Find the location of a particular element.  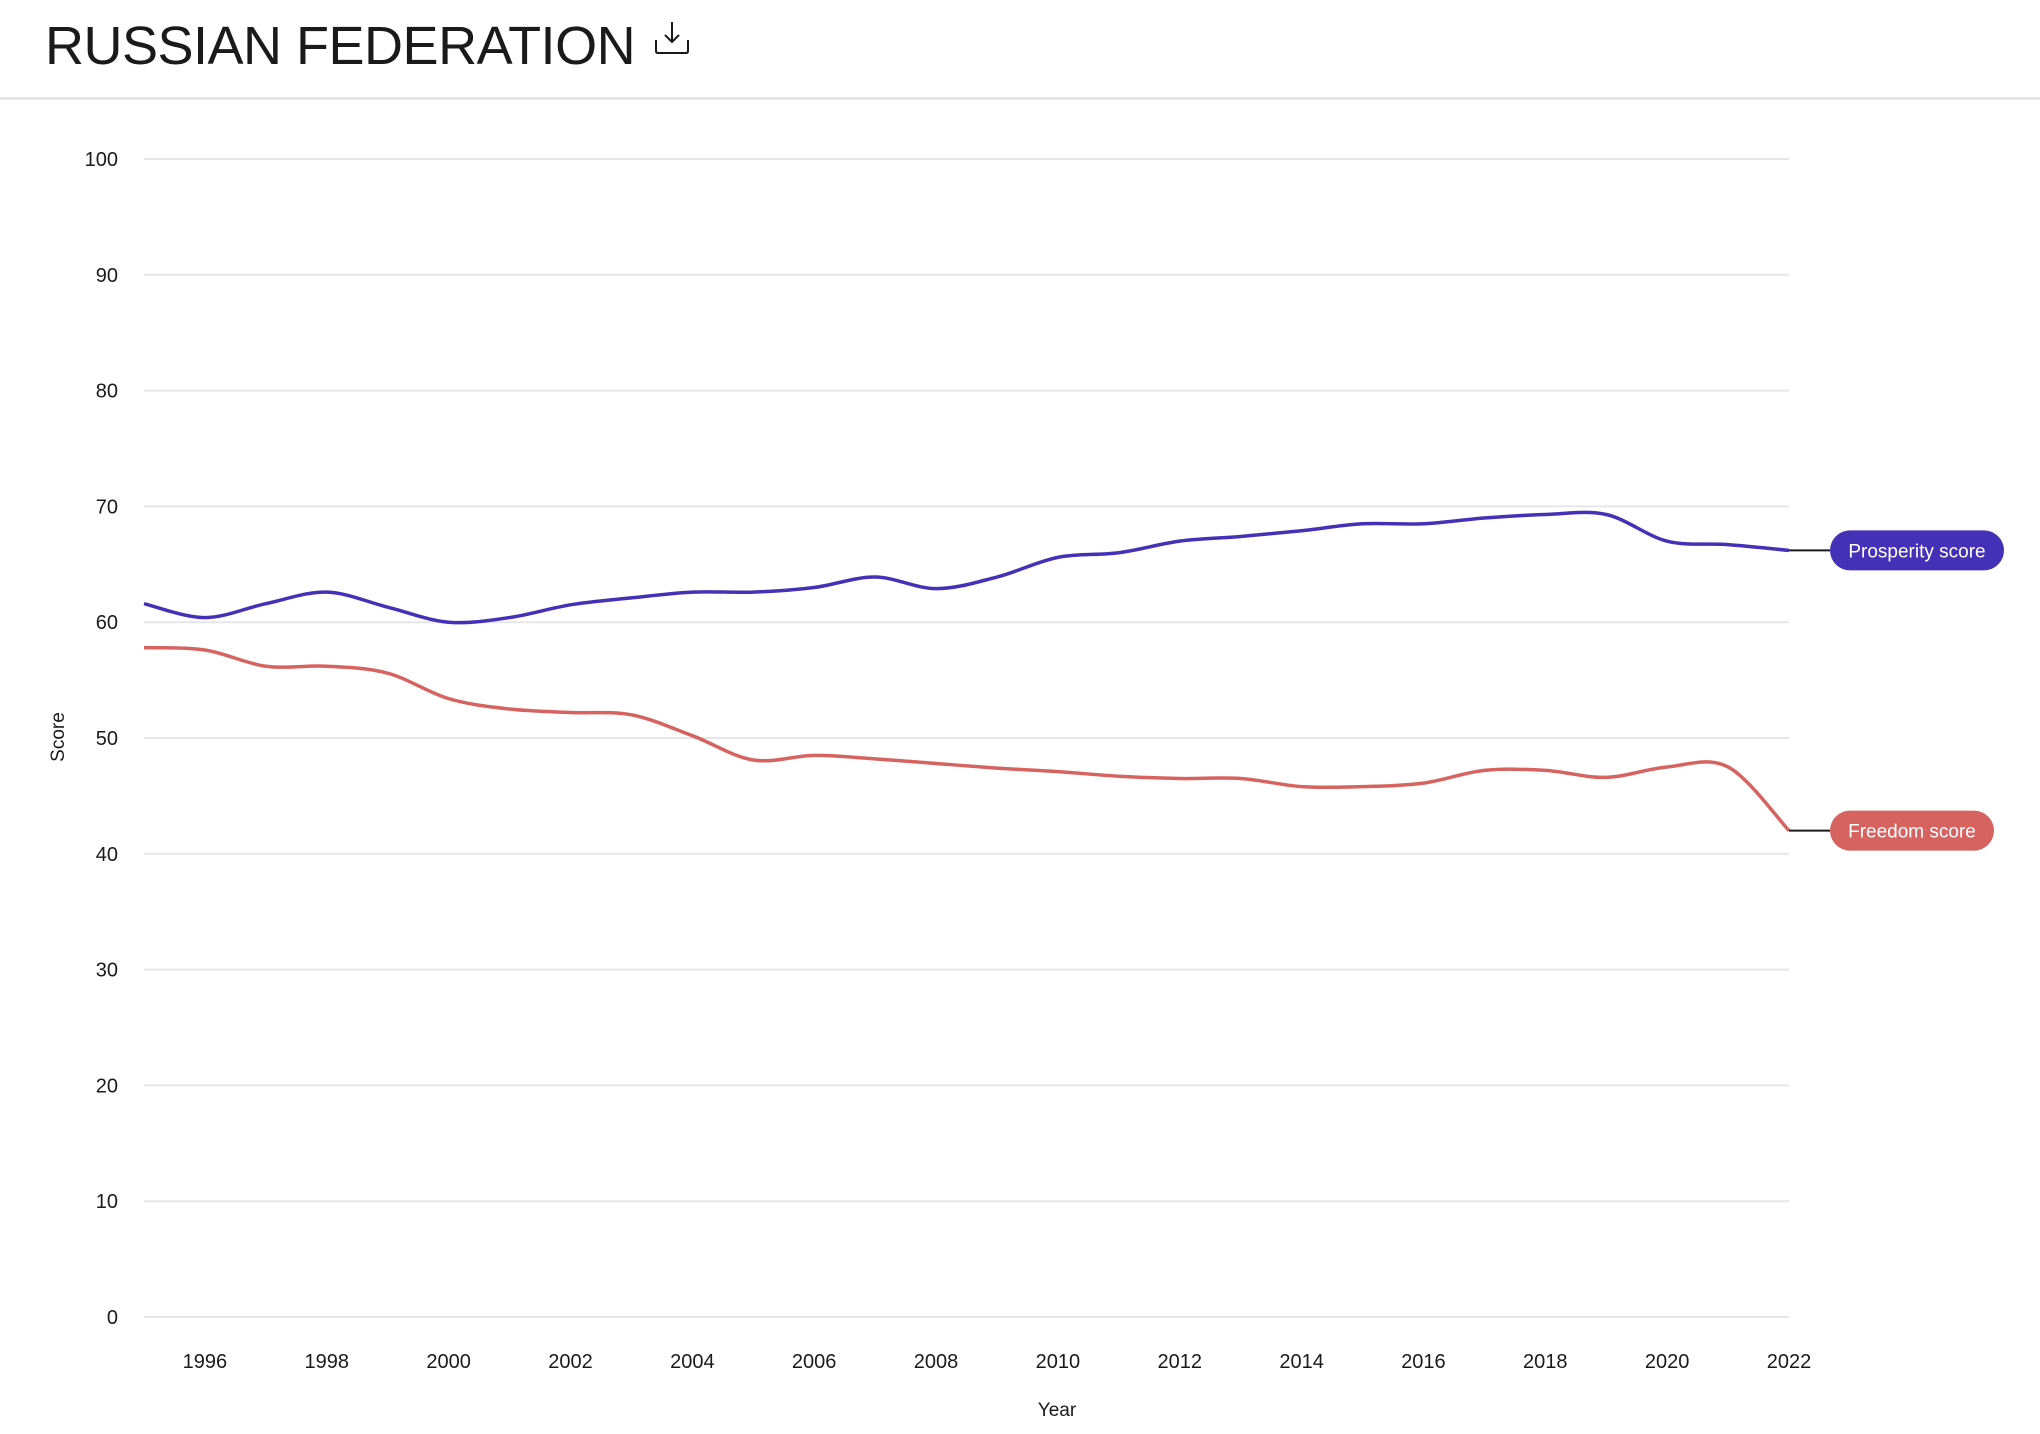

x-tick-label: 2018 is located at coordinates (1545, 1362).